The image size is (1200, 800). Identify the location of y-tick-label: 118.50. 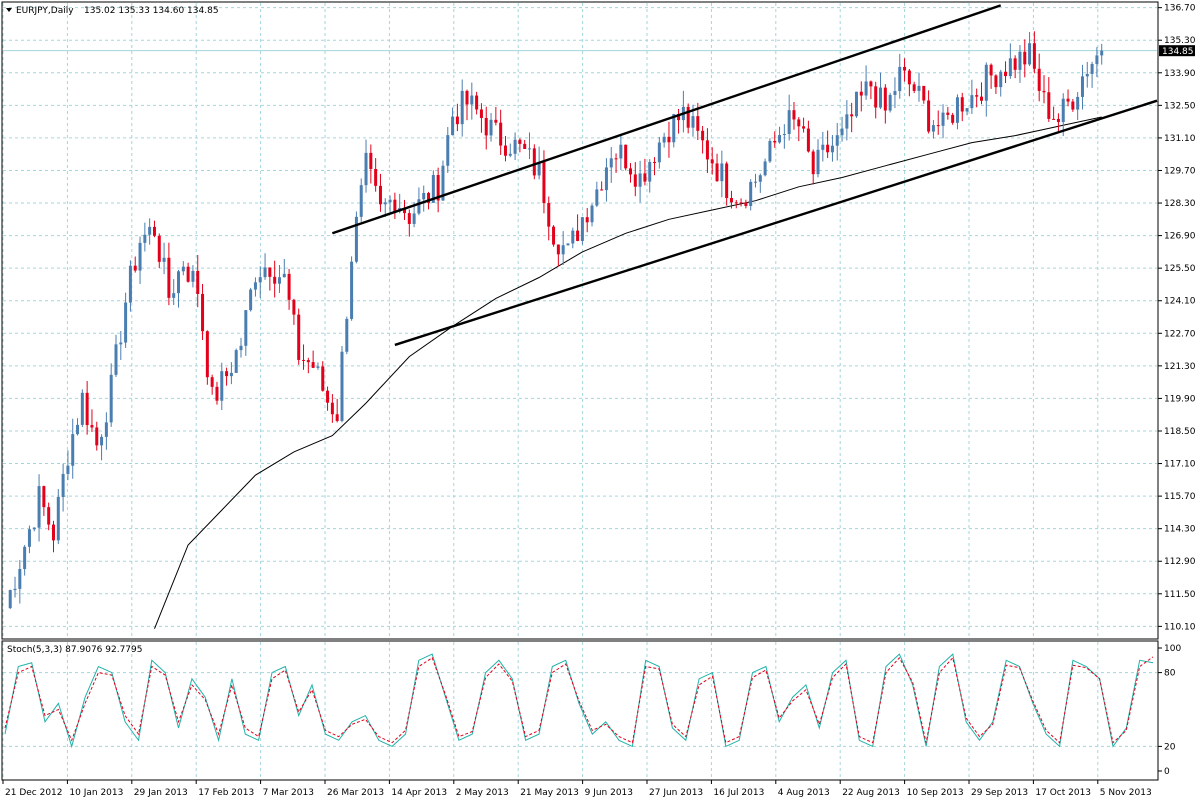
(1180, 432).